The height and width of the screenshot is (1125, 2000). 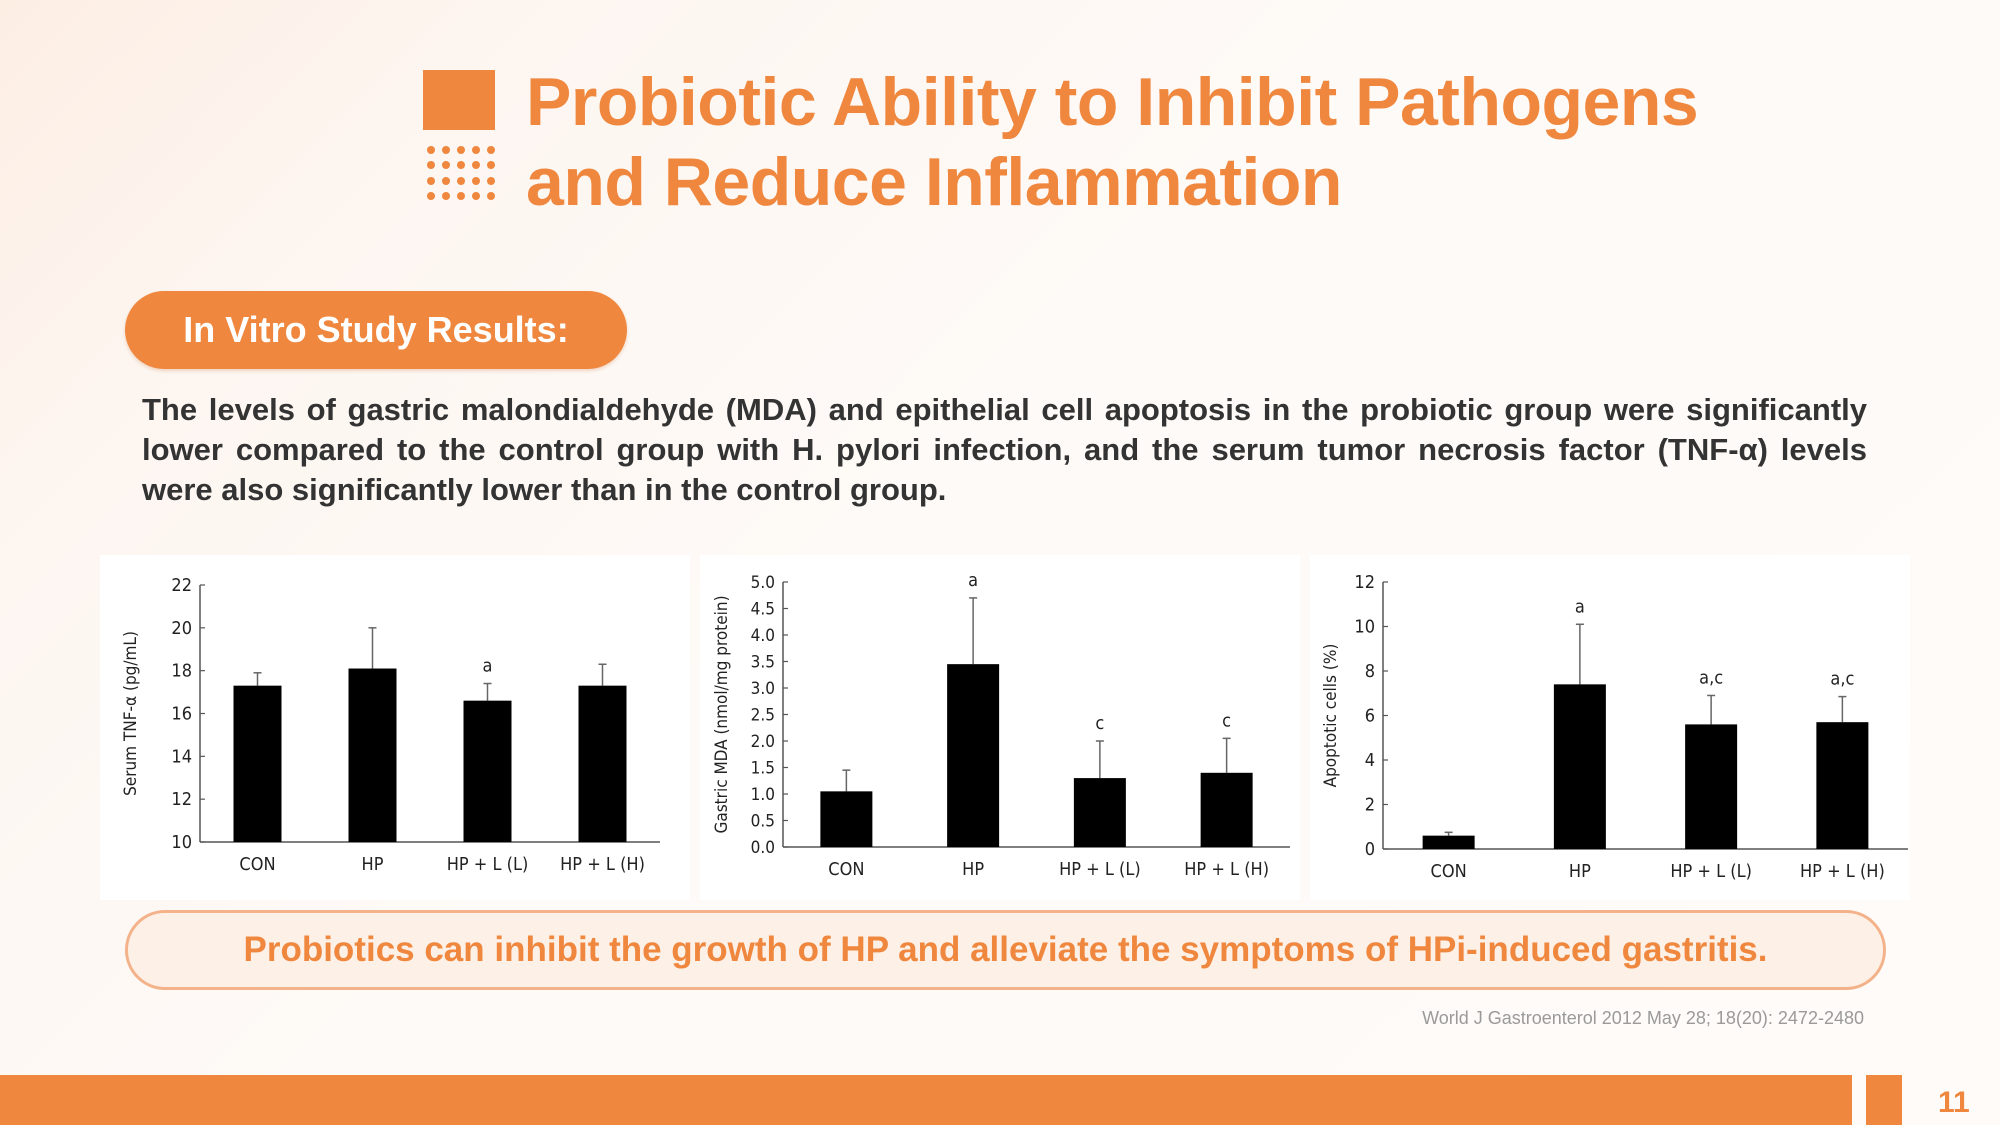 What do you see at coordinates (722, 714) in the screenshot?
I see `y-axis-label: Gastric MDA (nmol/mg protein)` at bounding box center [722, 714].